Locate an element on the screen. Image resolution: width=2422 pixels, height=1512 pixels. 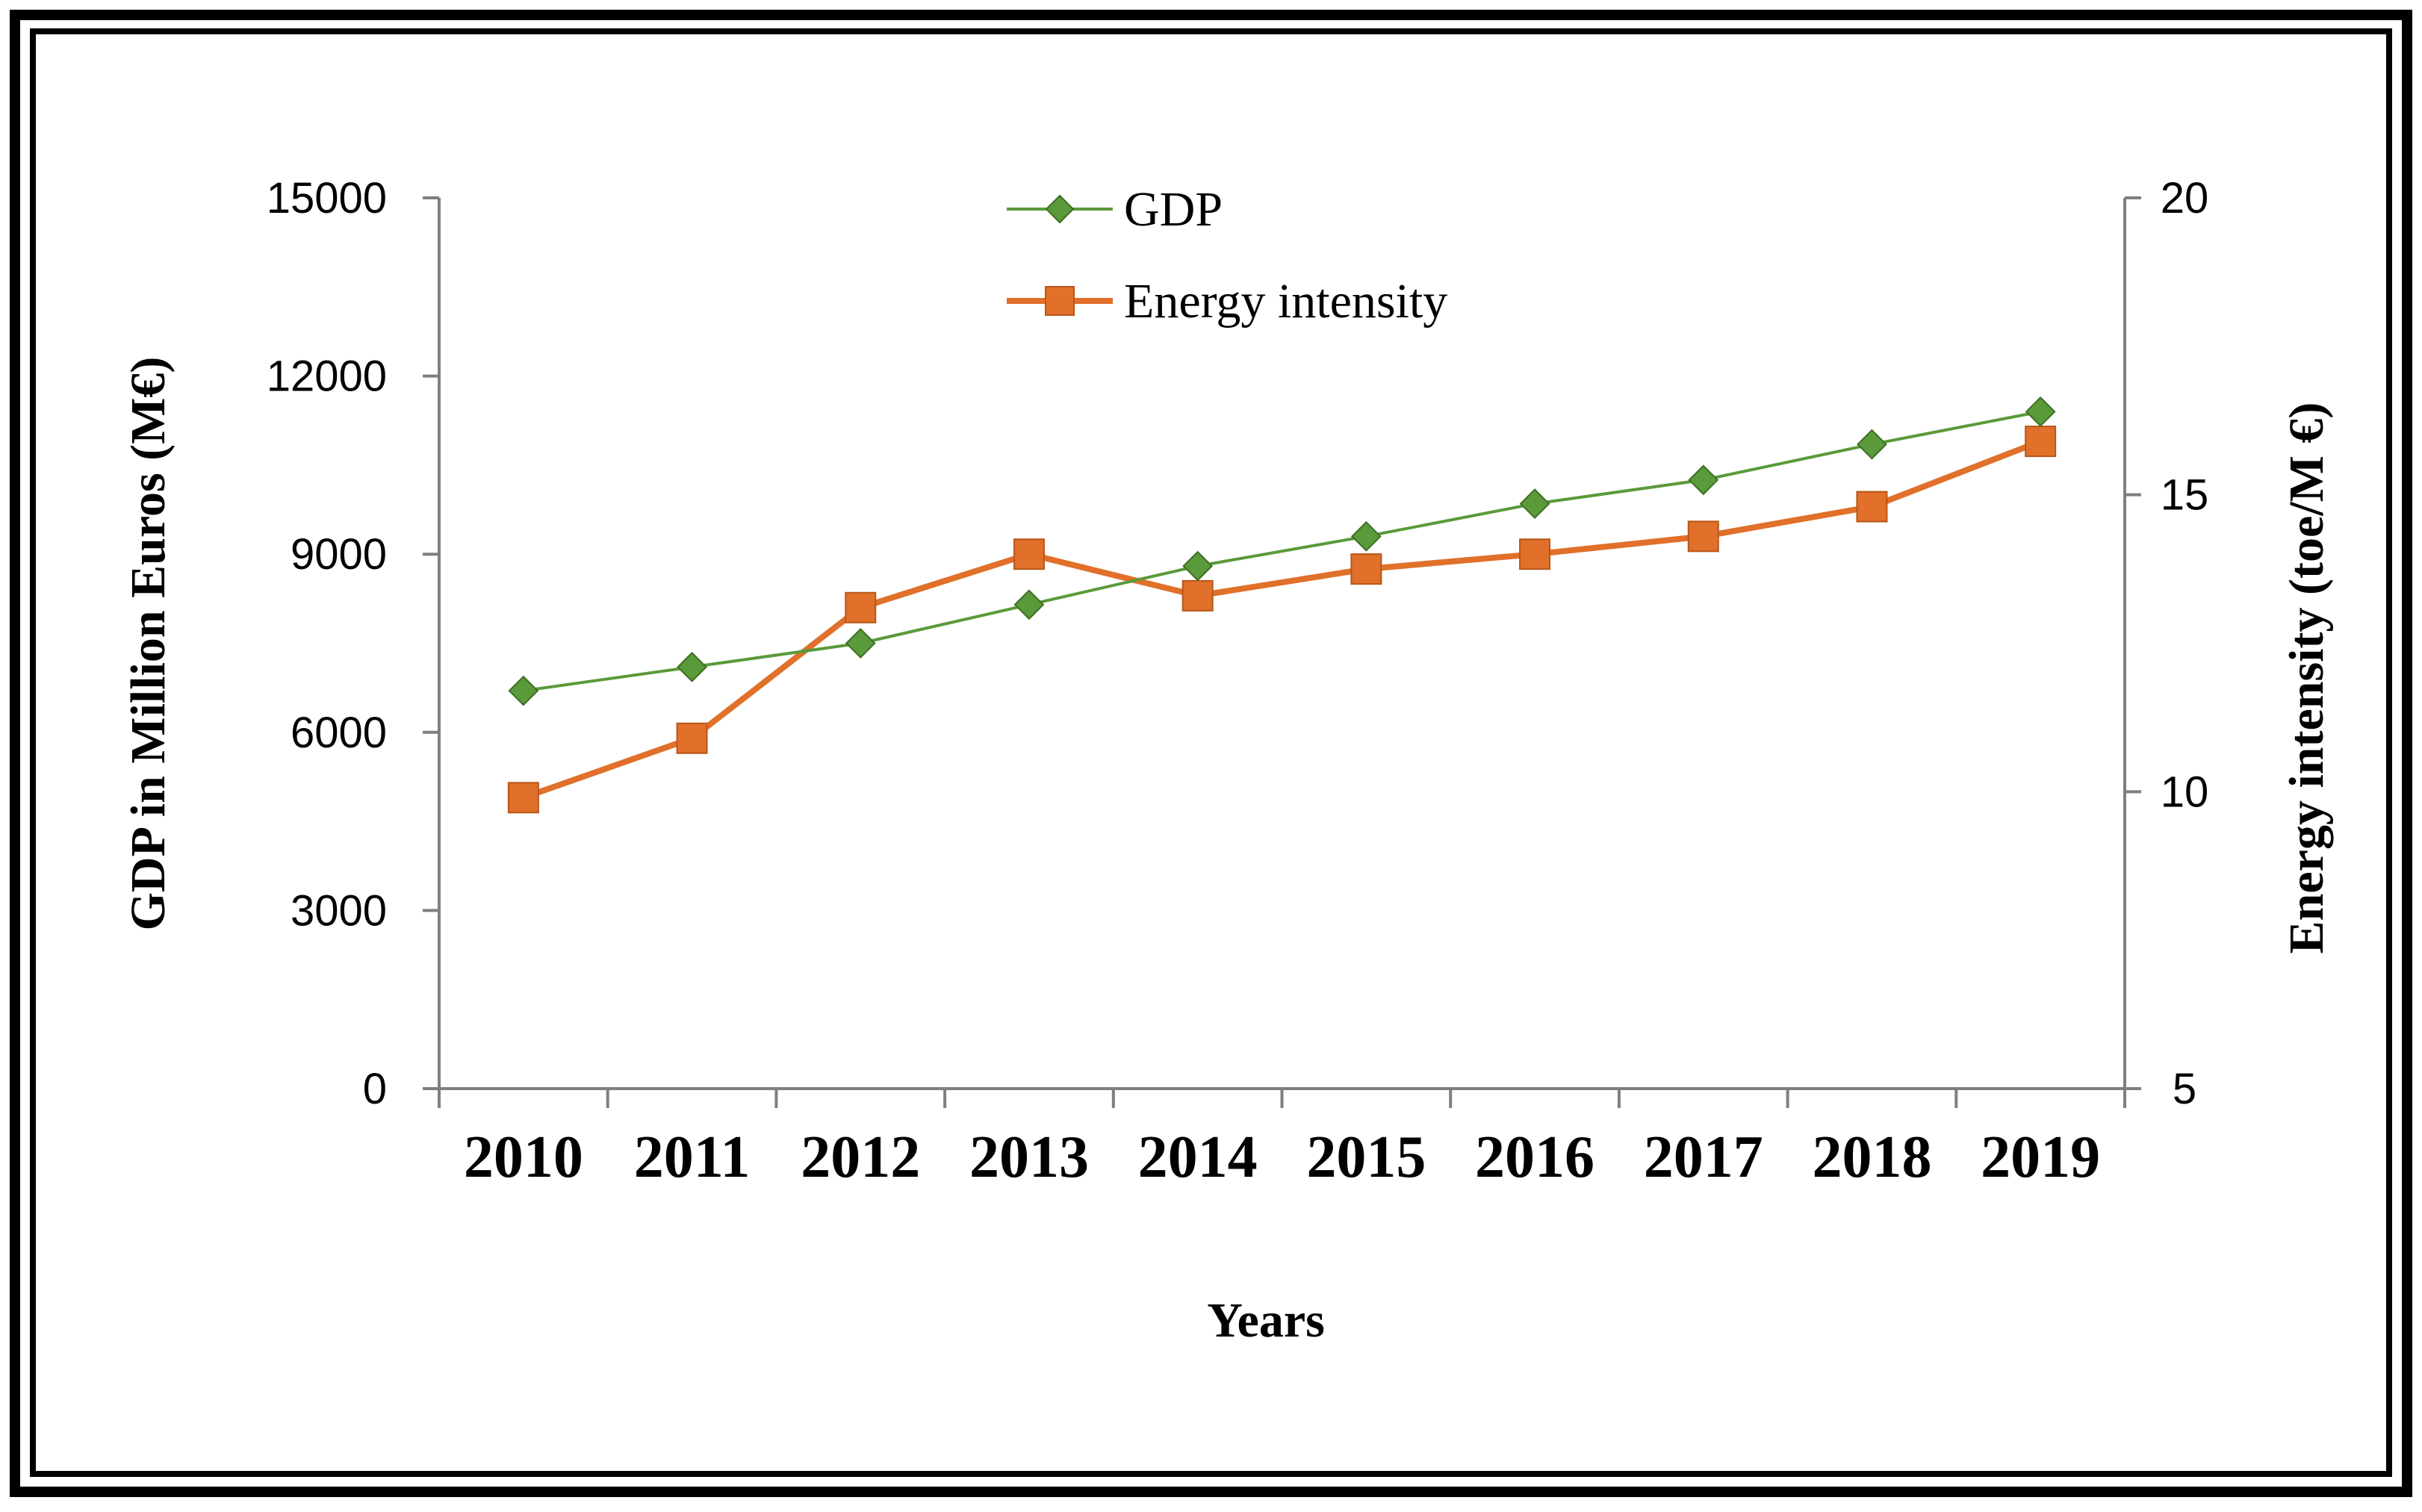
left-tick-label: 0 is located at coordinates (375, 1089).